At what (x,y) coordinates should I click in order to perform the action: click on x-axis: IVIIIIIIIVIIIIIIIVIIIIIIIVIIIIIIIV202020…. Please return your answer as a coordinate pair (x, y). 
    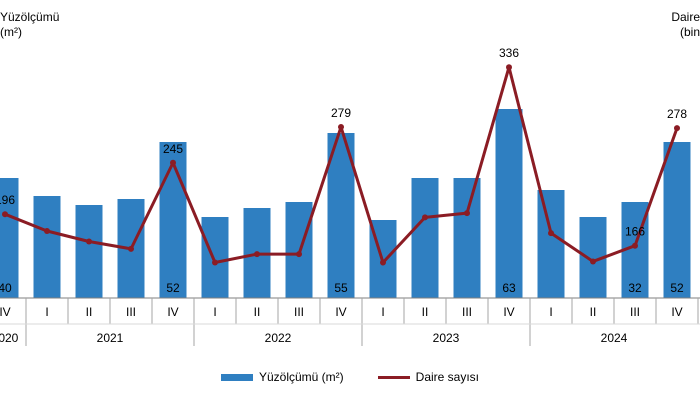
    Looking at the image, I should click on (350, 321).